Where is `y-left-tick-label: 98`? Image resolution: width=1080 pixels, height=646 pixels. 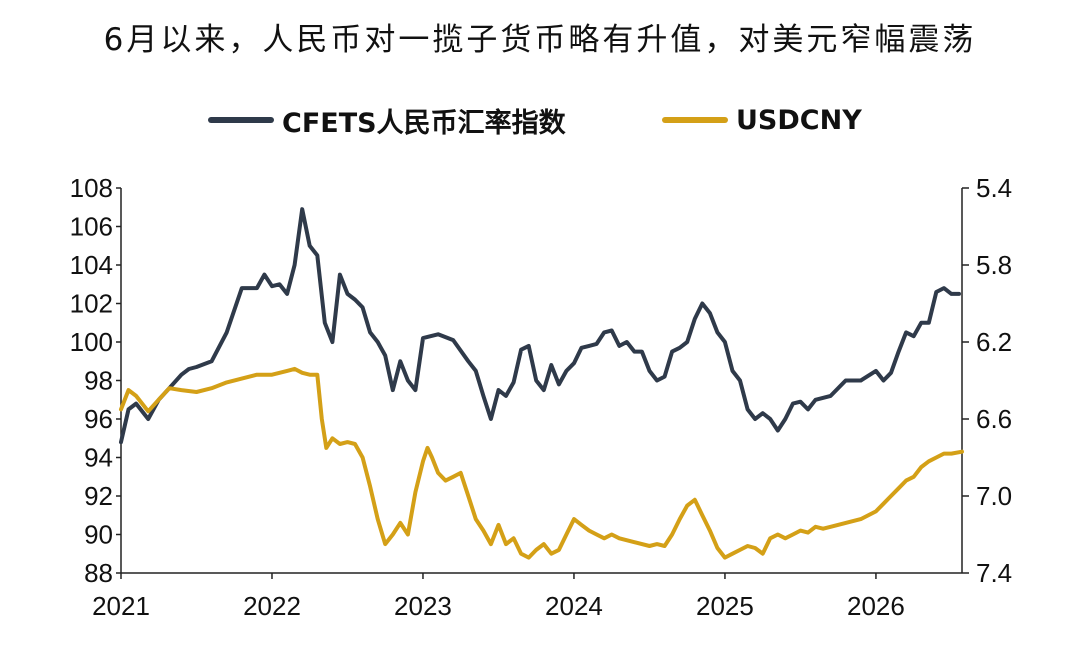 y-left-tick-label: 98 is located at coordinates (98, 381).